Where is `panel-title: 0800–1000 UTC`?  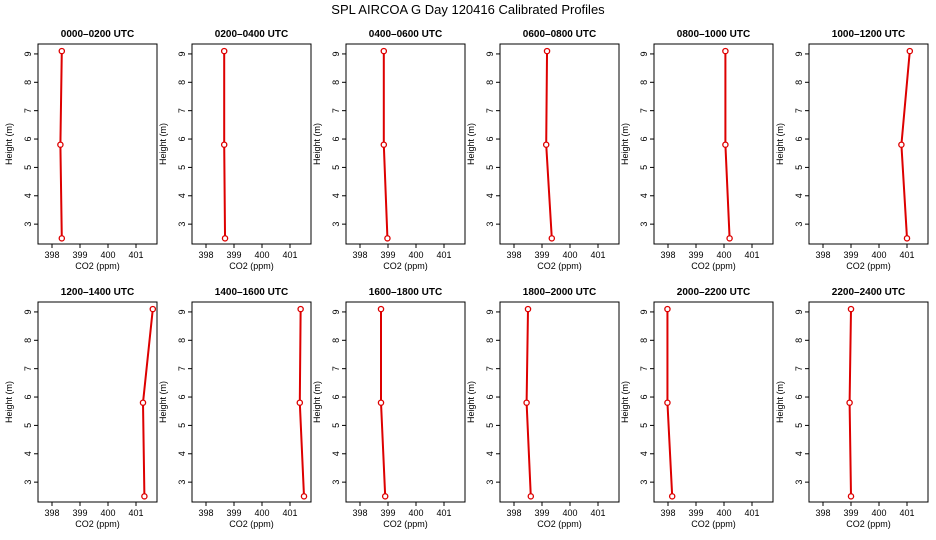 panel-title: 0800–1000 UTC is located at coordinates (713, 34).